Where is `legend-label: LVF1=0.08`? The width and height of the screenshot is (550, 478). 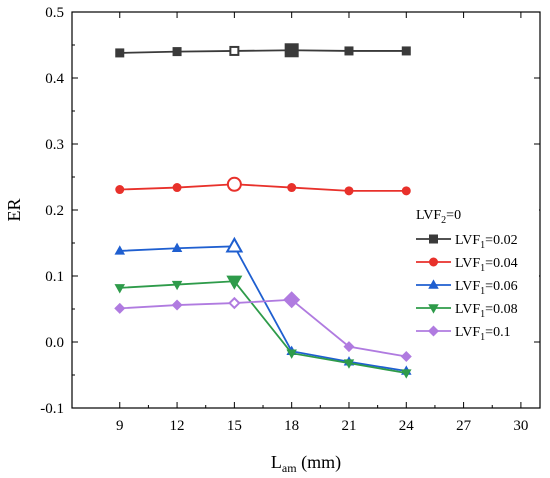
legend-label: LVF1=0.08 is located at coordinates (486, 311).